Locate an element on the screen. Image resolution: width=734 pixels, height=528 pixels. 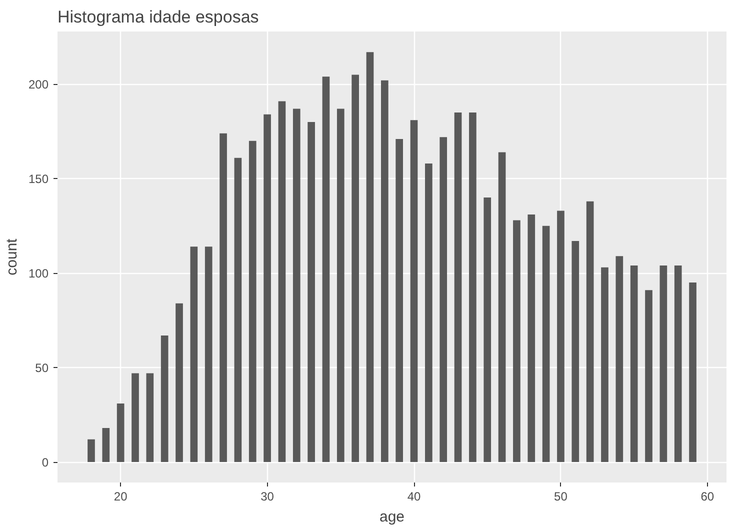
y-axis-title: count is located at coordinates (11, 257).